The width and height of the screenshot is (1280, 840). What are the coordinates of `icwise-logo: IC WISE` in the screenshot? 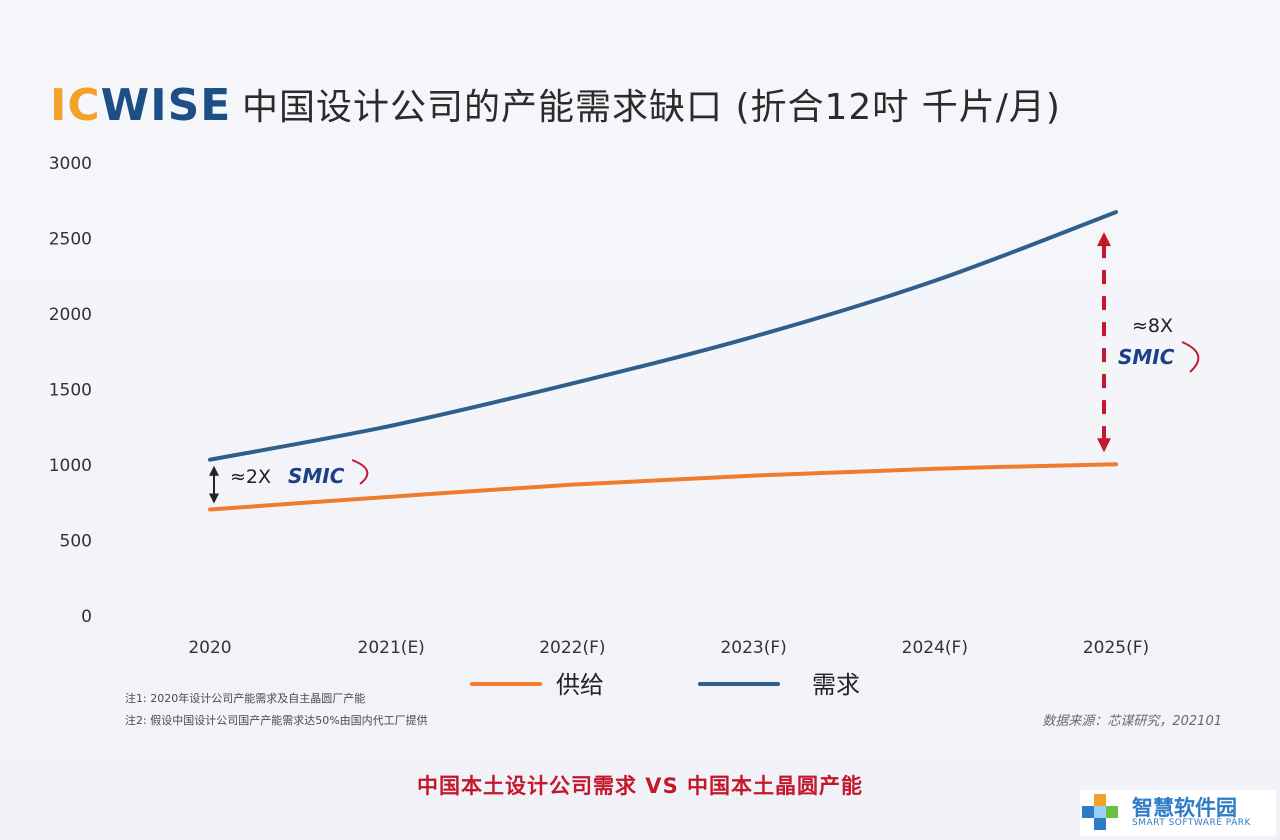 It's located at (141, 105).